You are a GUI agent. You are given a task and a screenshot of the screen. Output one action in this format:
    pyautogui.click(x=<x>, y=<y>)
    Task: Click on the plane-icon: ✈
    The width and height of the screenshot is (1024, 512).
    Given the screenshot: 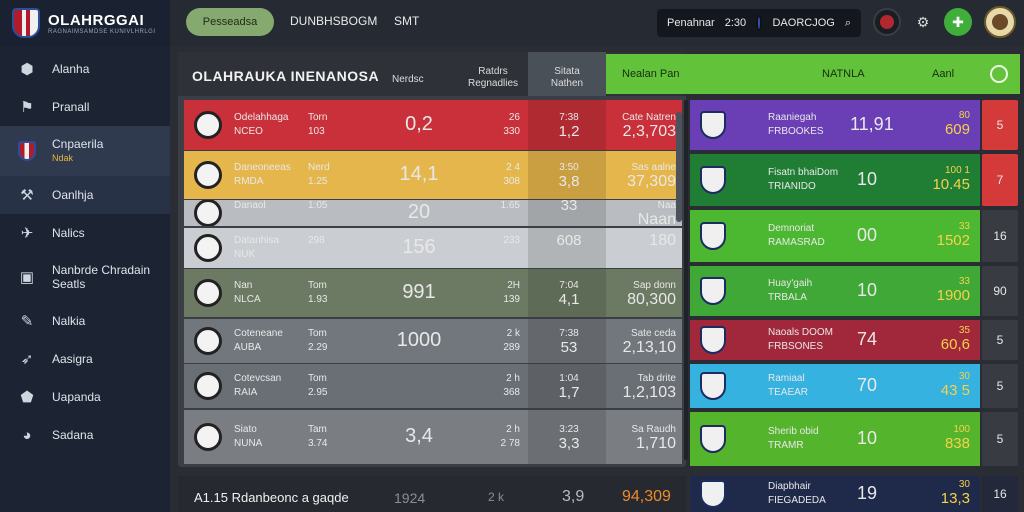 What is the action you would take?
    pyautogui.click(x=27, y=233)
    